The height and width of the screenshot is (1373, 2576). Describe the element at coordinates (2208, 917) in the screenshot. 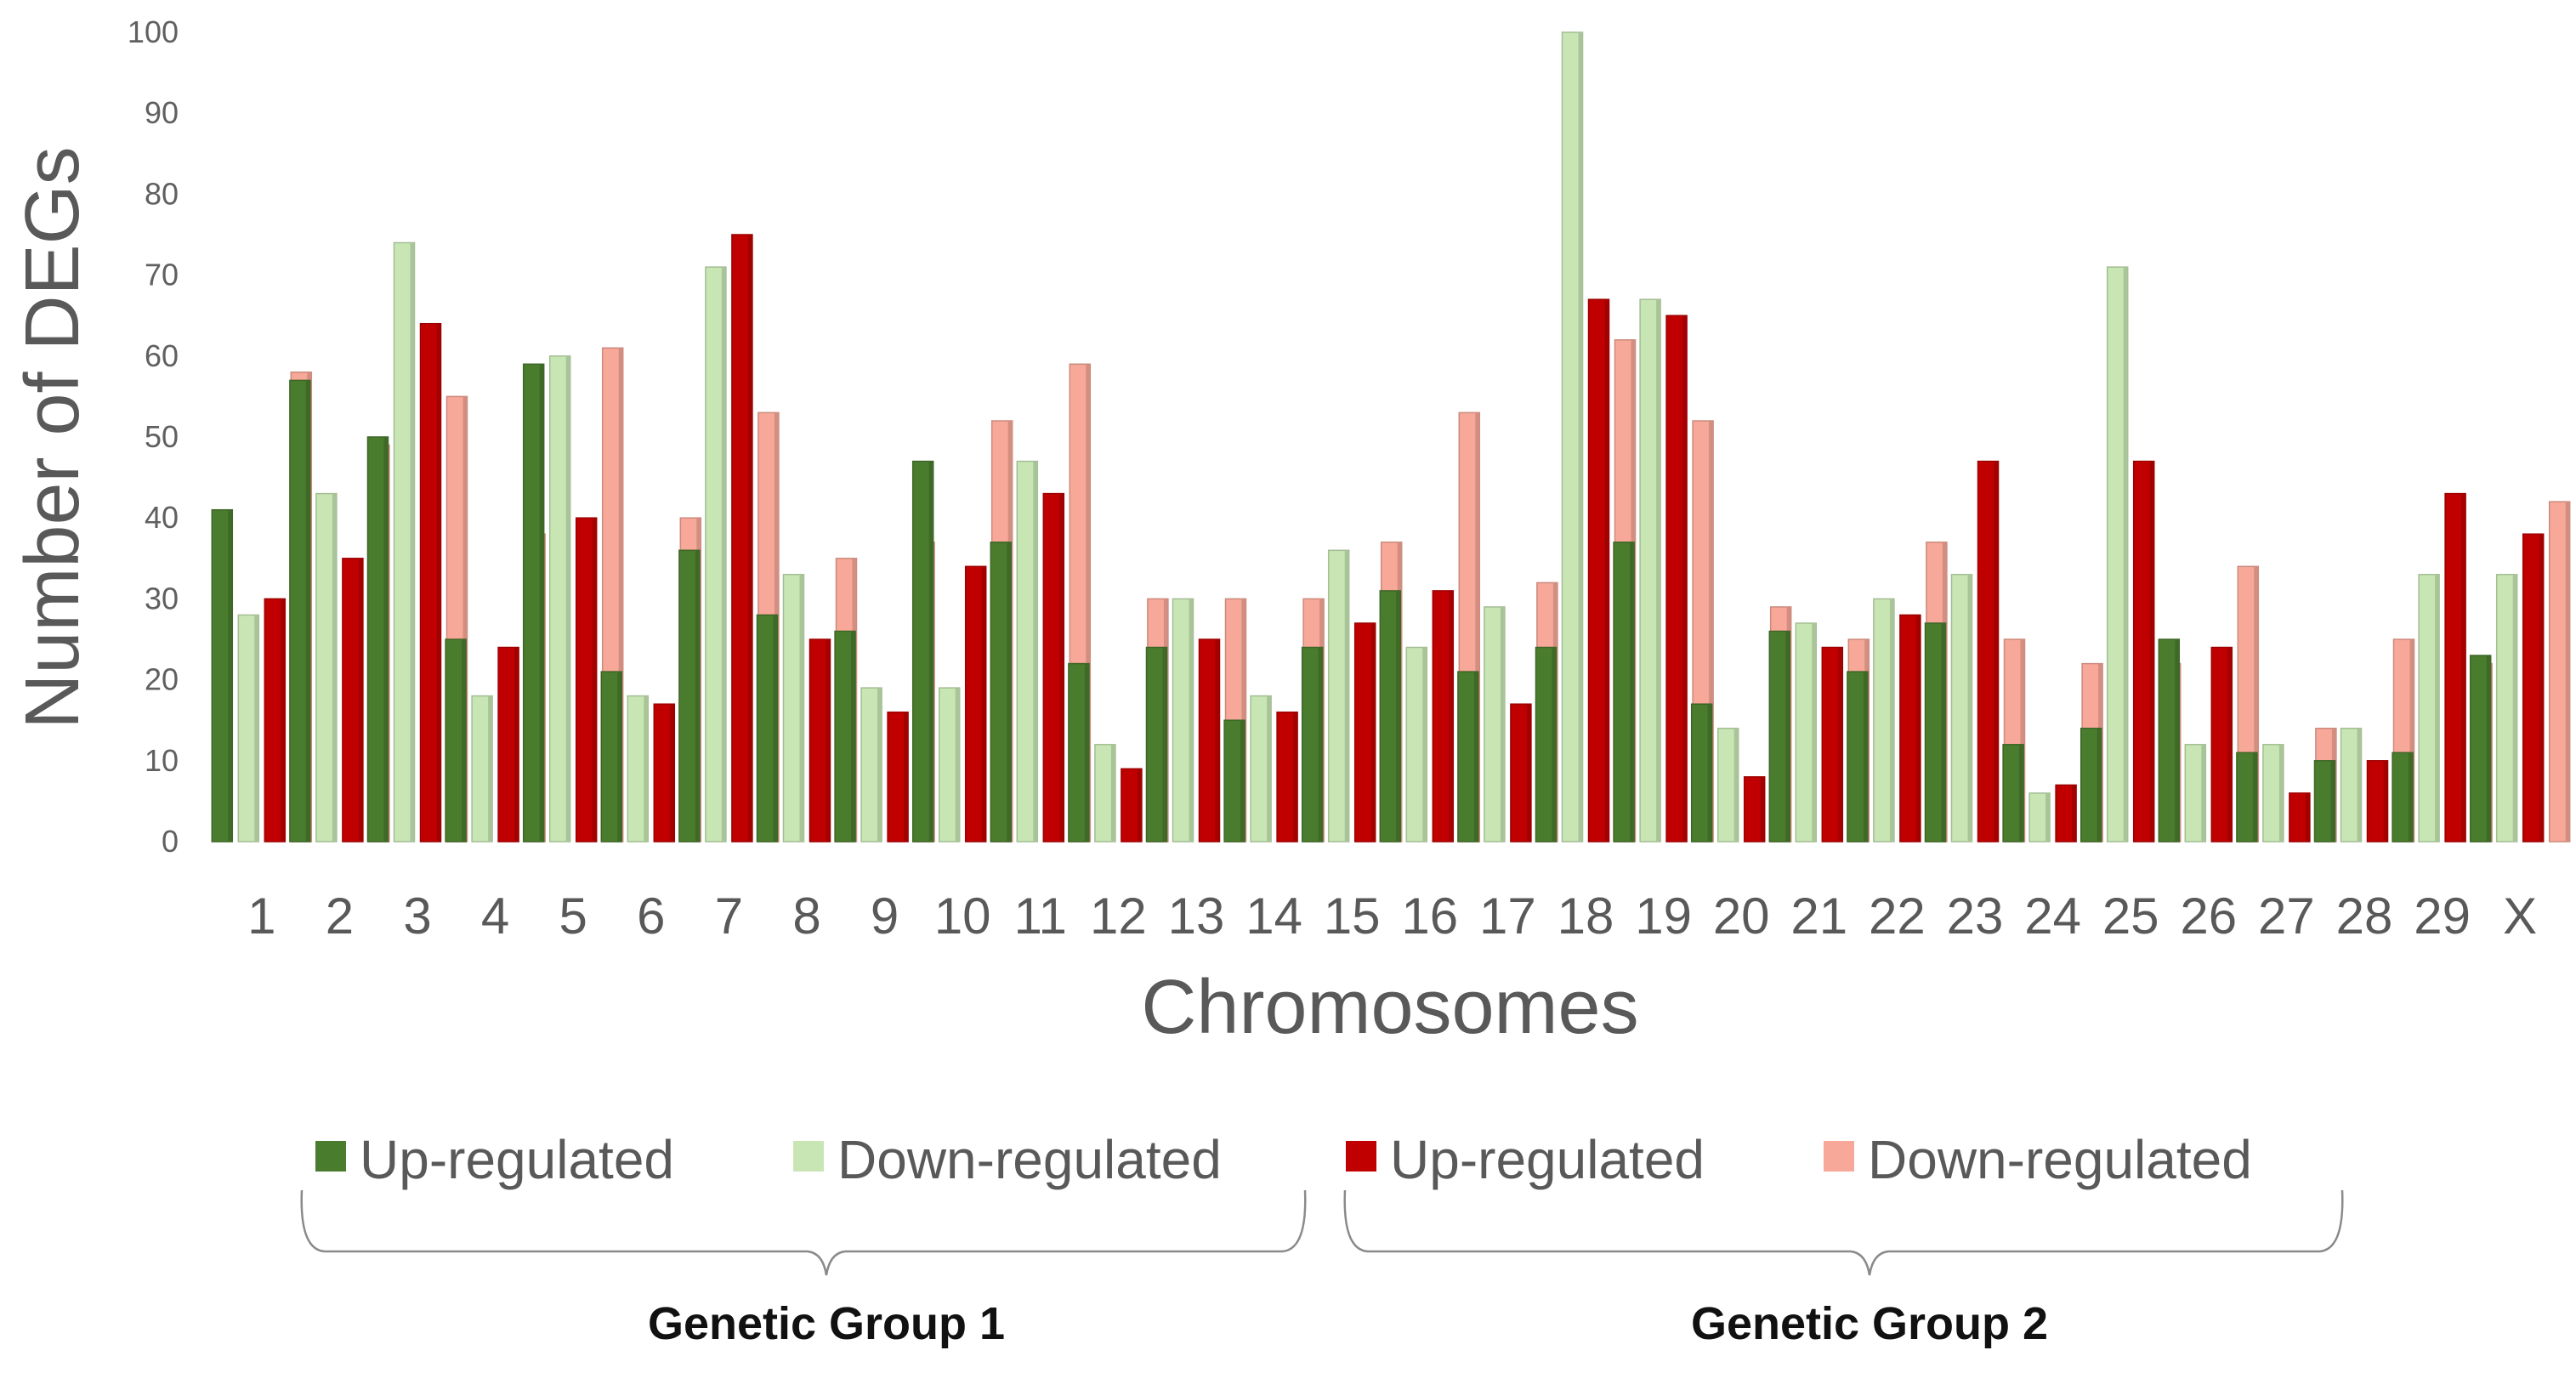

I see `x-tick-label: 26` at that location.